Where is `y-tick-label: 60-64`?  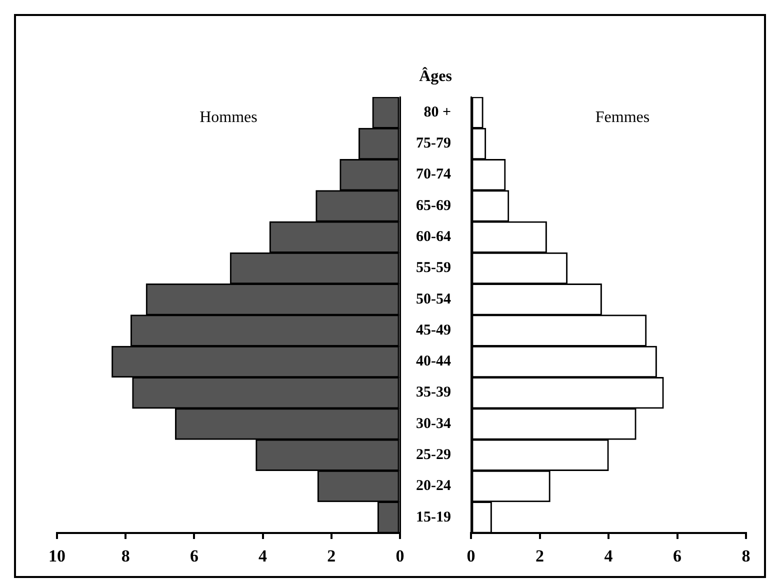
y-tick-label: 60-64 is located at coordinates (434, 237).